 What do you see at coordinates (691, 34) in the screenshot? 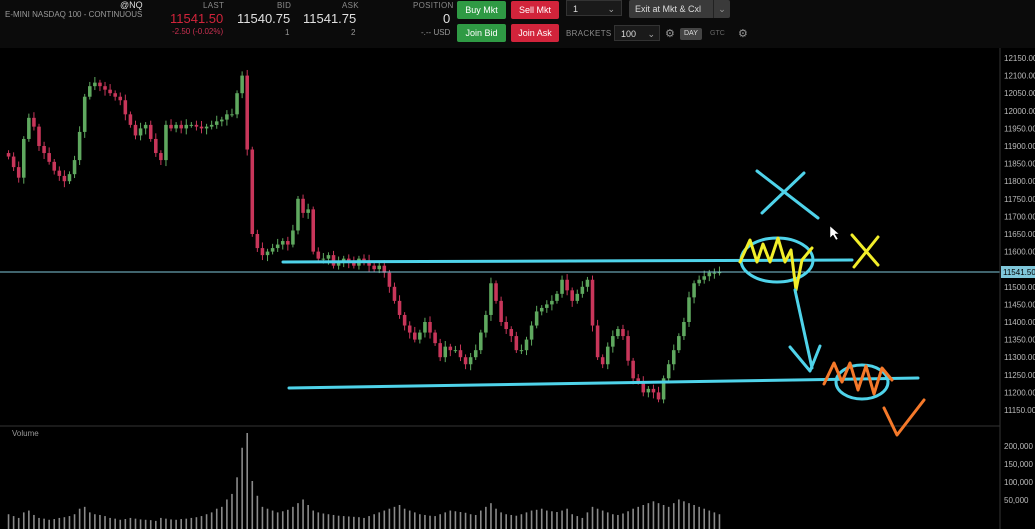
I see `day-toggle: DAY` at bounding box center [691, 34].